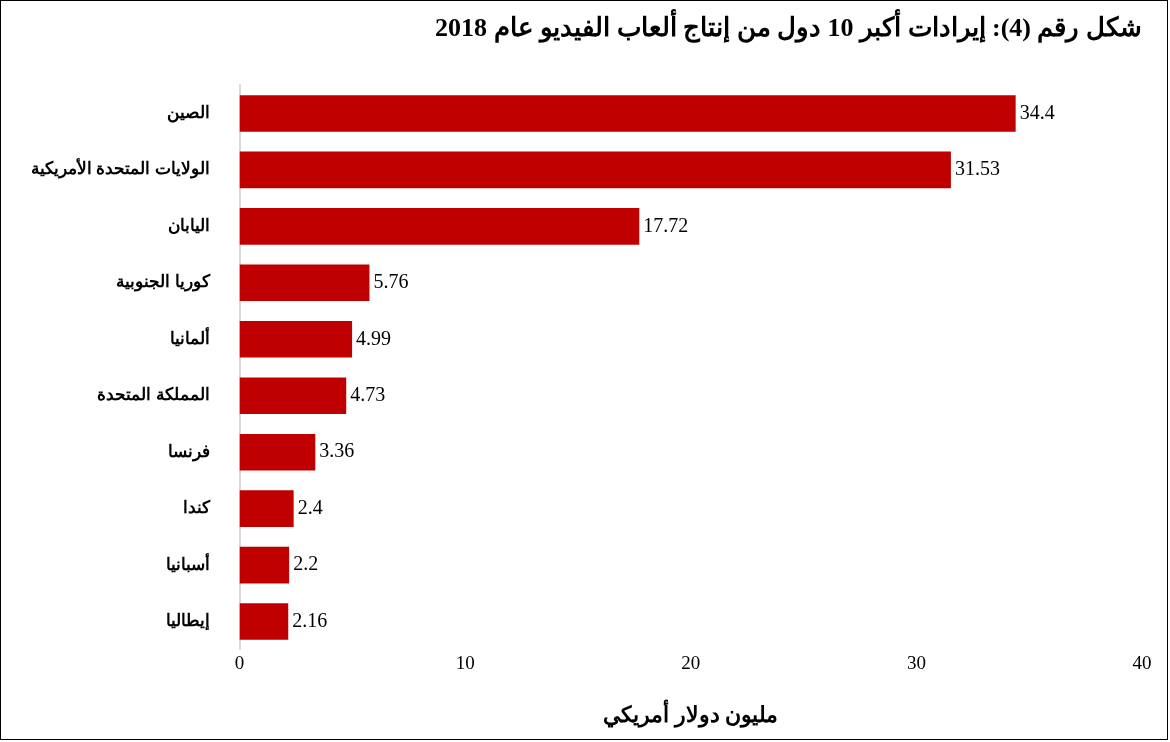 This screenshot has height=742, width=1170. Describe the element at coordinates (691, 714) in the screenshot. I see `x-axis-title: مليون دولار أمريكي` at that location.